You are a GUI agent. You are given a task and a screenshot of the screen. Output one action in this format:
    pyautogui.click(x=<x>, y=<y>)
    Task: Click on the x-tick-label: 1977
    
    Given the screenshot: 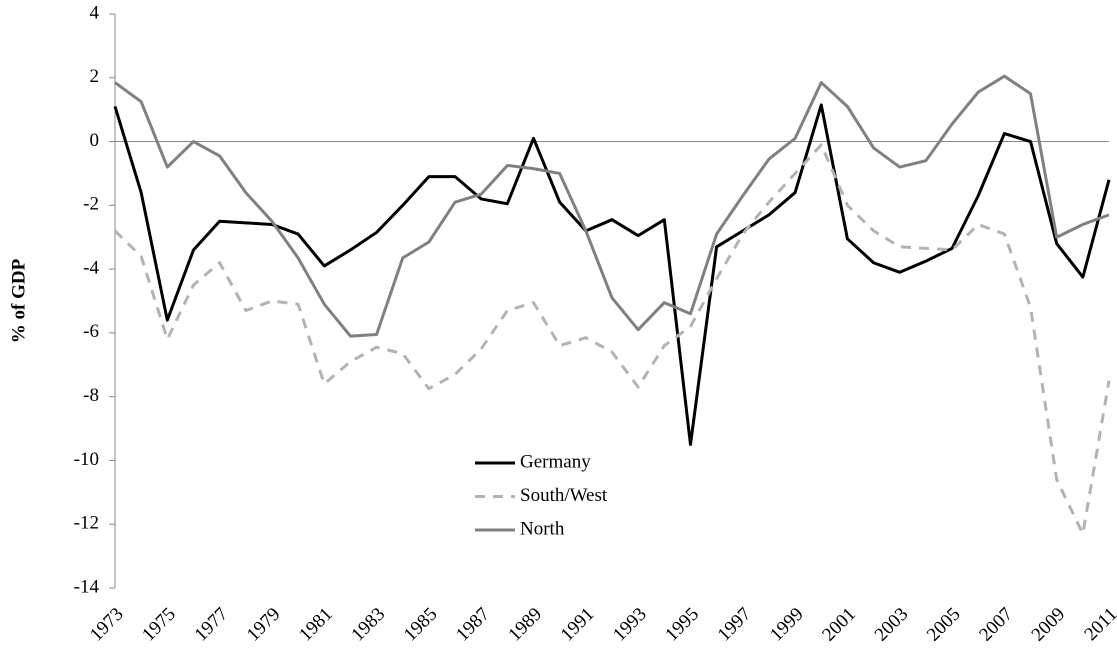 What is the action you would take?
    pyautogui.click(x=212, y=625)
    